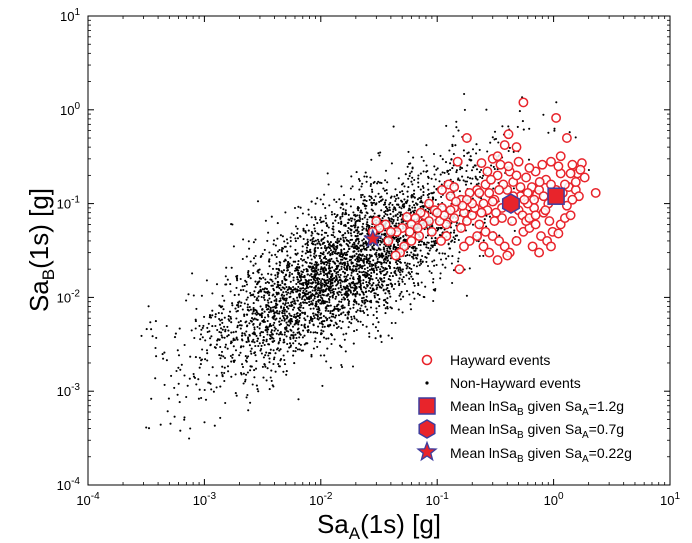 The image size is (692, 543). What do you see at coordinates (69, 484) in the screenshot?
I see `y-tick-label: 10⁻⁴` at bounding box center [69, 484].